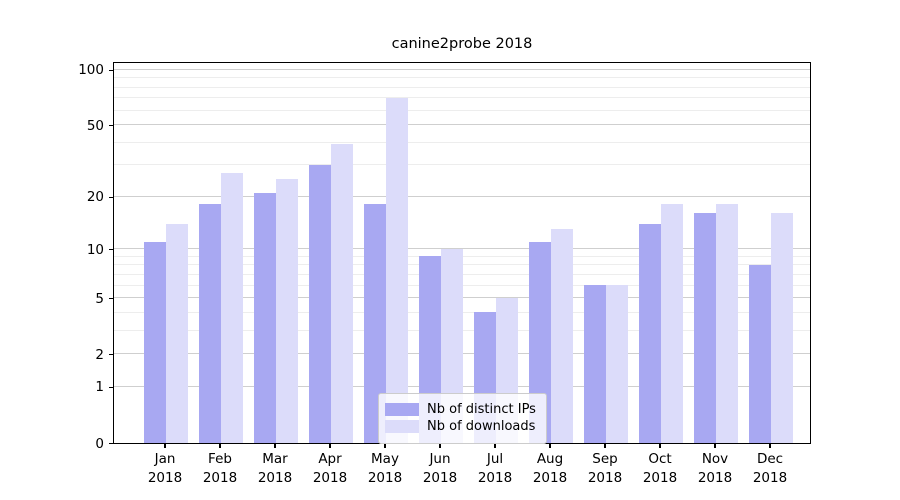 This screenshot has height=500, width=900. Describe the element at coordinates (275, 459) in the screenshot. I see `x-tick-month: Mar` at that location.